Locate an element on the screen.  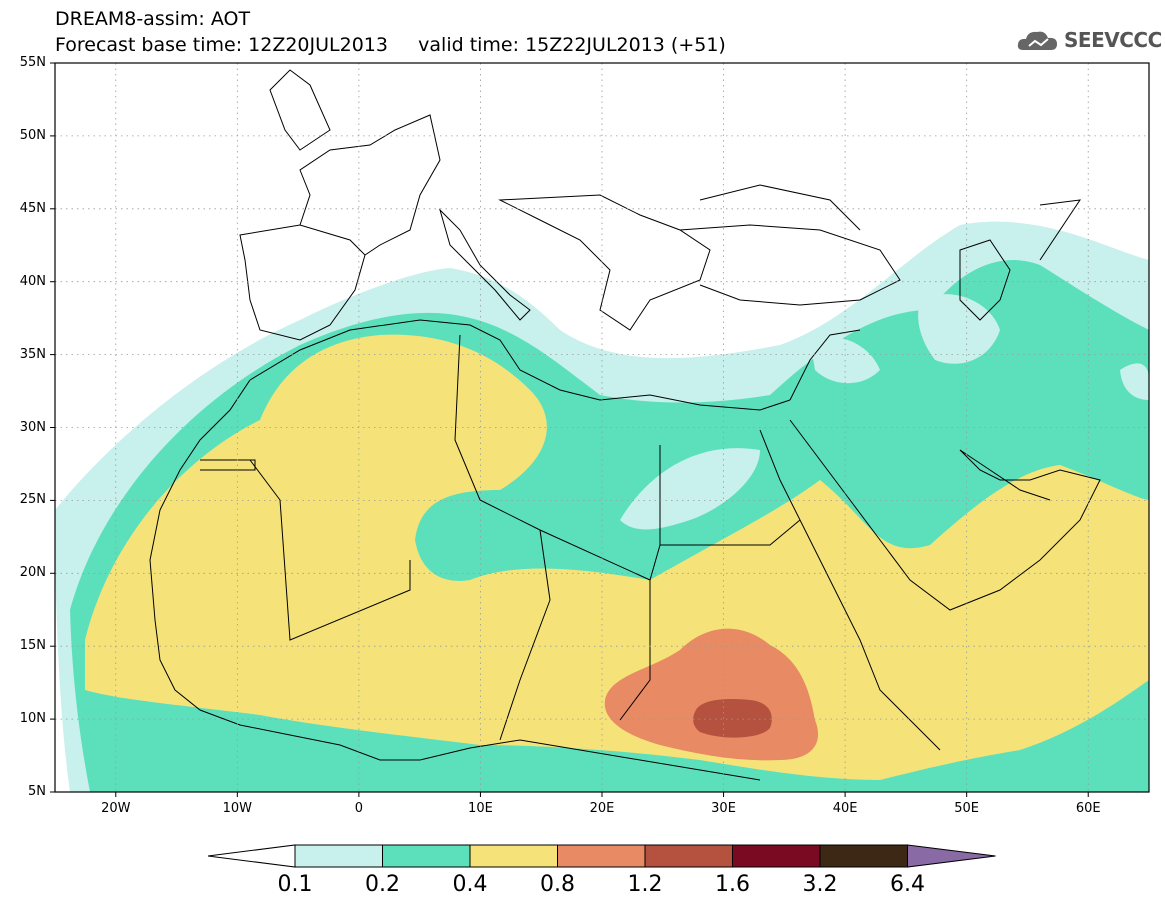
lat-tick-label: 20N is located at coordinates (32, 573).